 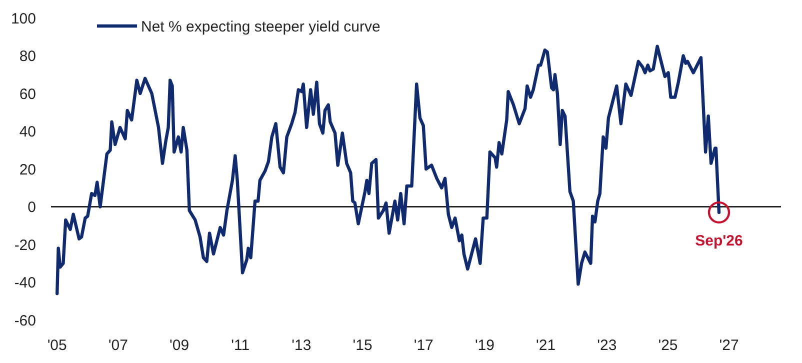 What do you see at coordinates (240, 345) in the screenshot?
I see `x-tick-label: '11` at bounding box center [240, 345].